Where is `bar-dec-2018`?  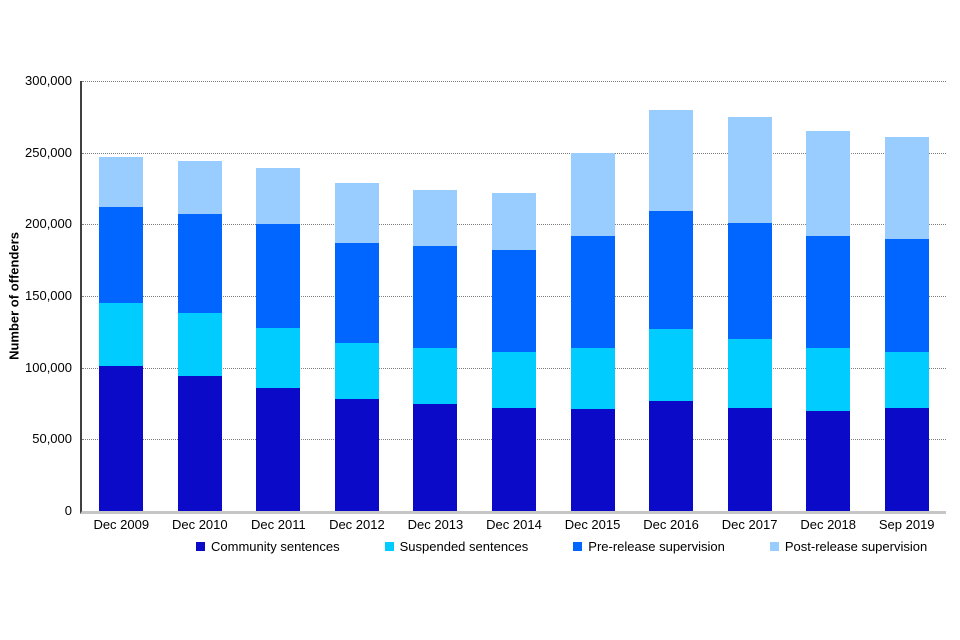 bar-dec-2018 is located at coordinates (828, 321).